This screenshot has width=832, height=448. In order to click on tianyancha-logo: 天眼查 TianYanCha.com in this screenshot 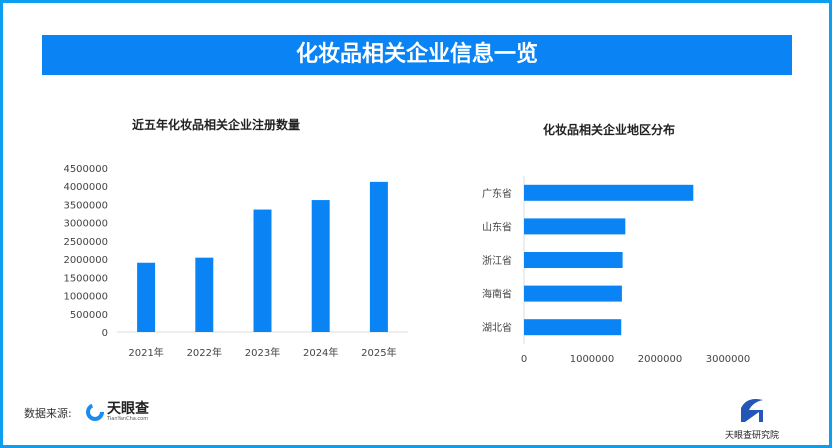, I will do `click(117, 412)`.